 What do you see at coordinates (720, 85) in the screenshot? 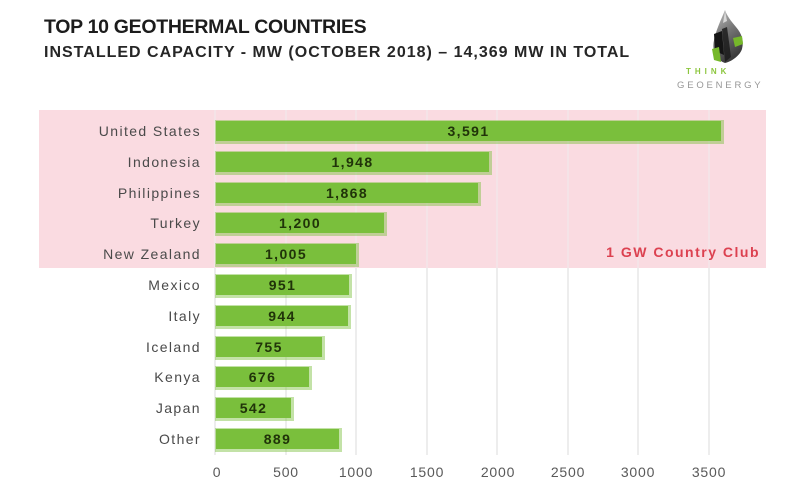
I see `svg-text: GEOENERGY` at bounding box center [720, 85].